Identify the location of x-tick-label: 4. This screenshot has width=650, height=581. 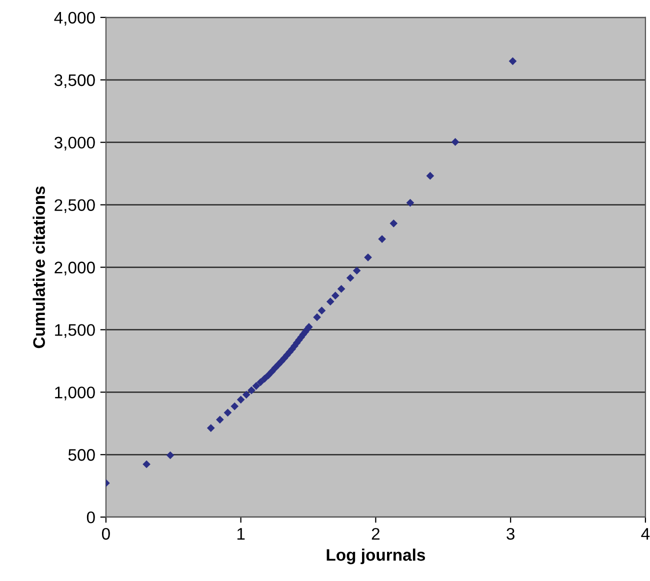
(645, 534).